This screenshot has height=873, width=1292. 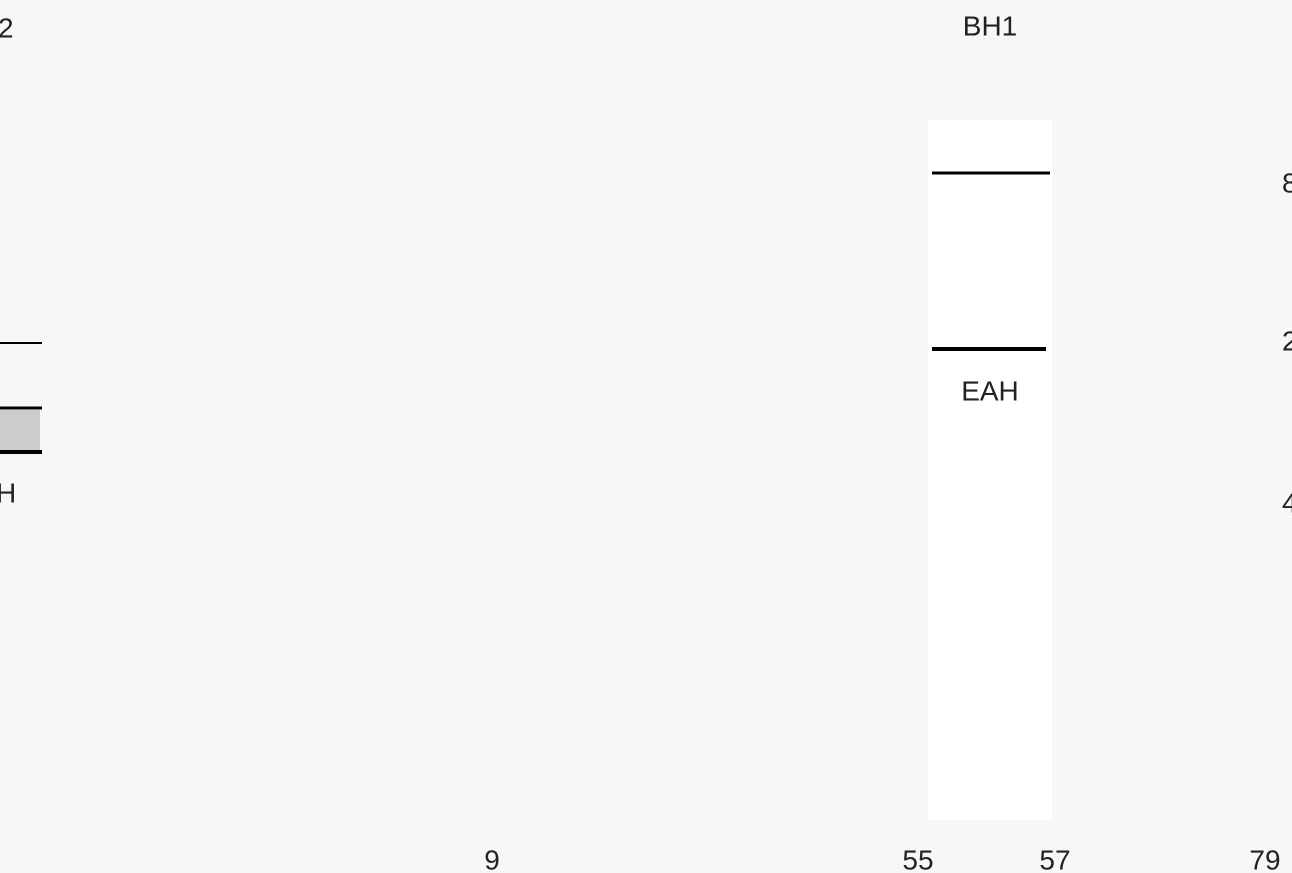 What do you see at coordinates (8, 492) in the screenshot?
I see `left-bottom-label: H` at bounding box center [8, 492].